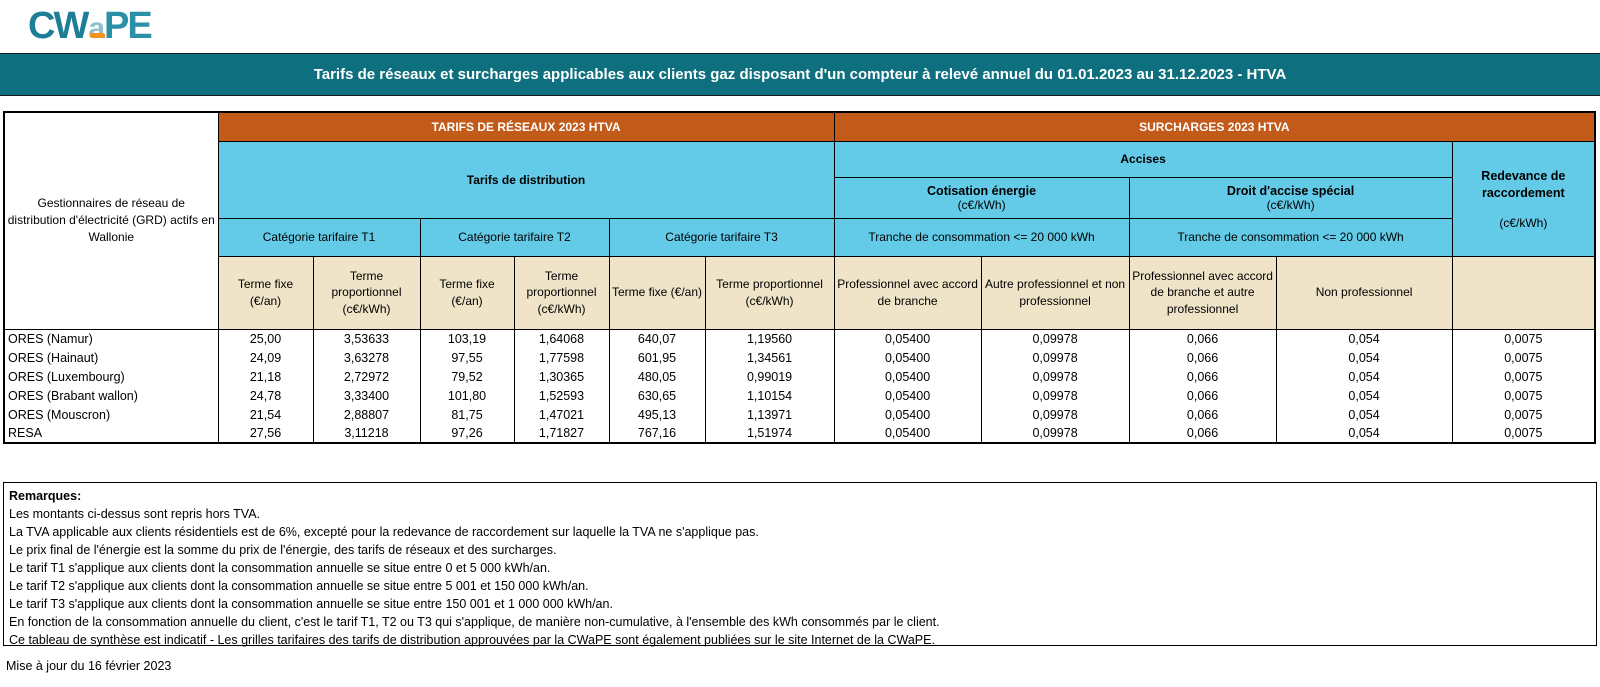 The height and width of the screenshot is (687, 1600). What do you see at coordinates (561, 433) in the screenshot?
I see `value-cell: 1,71827` at bounding box center [561, 433].